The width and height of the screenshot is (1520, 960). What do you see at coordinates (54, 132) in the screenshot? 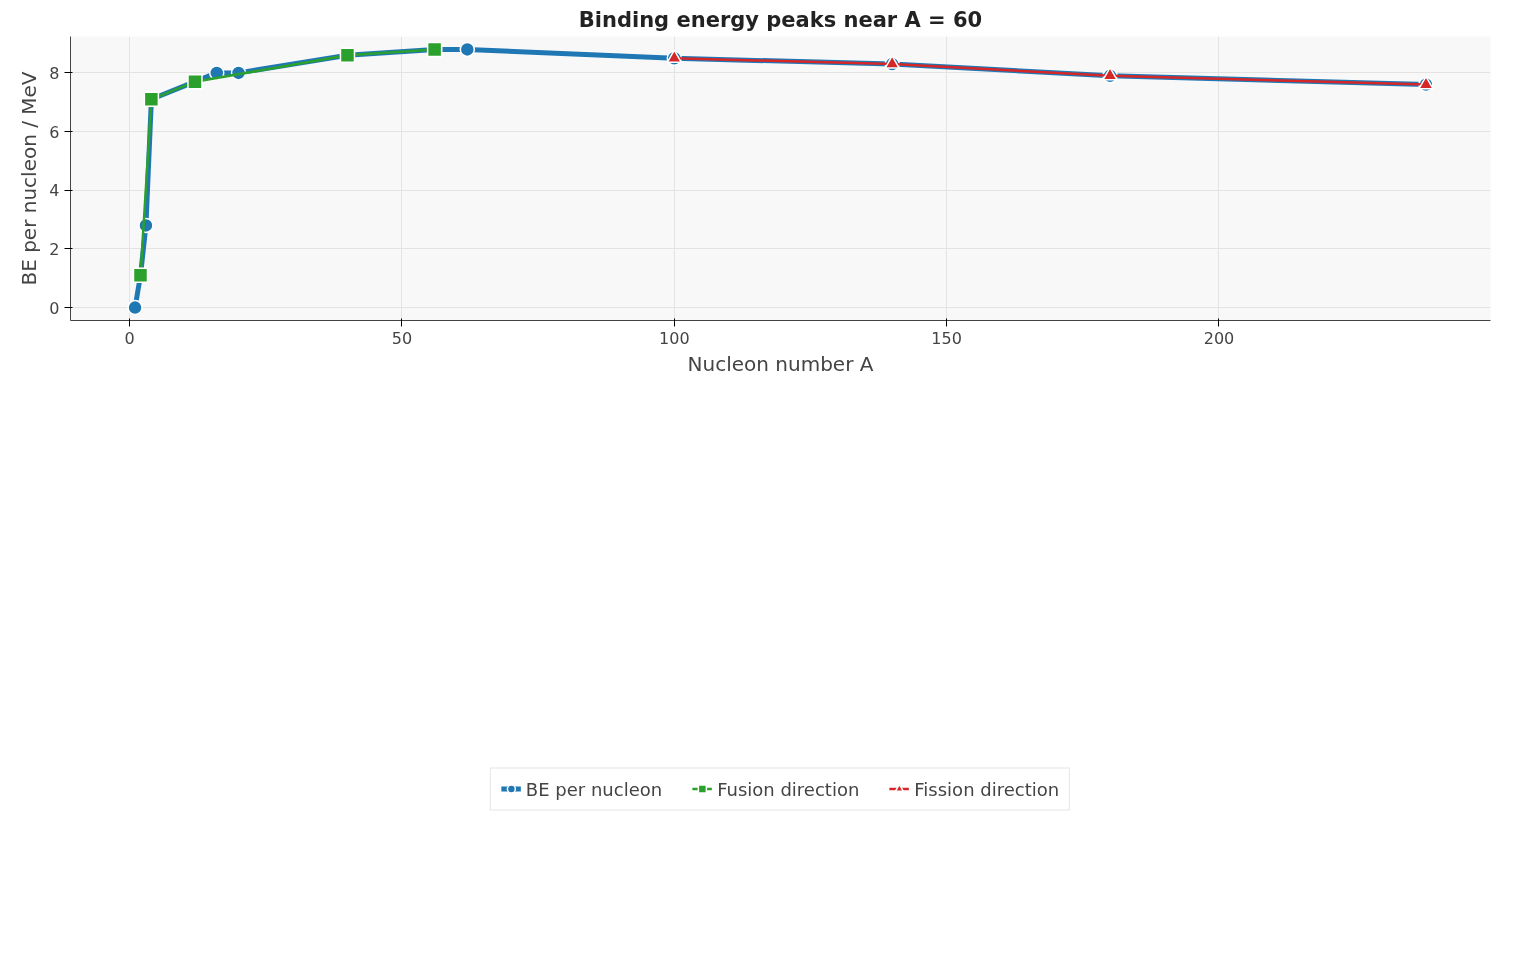
I see `y-tick-label: 6` at bounding box center [54, 132].